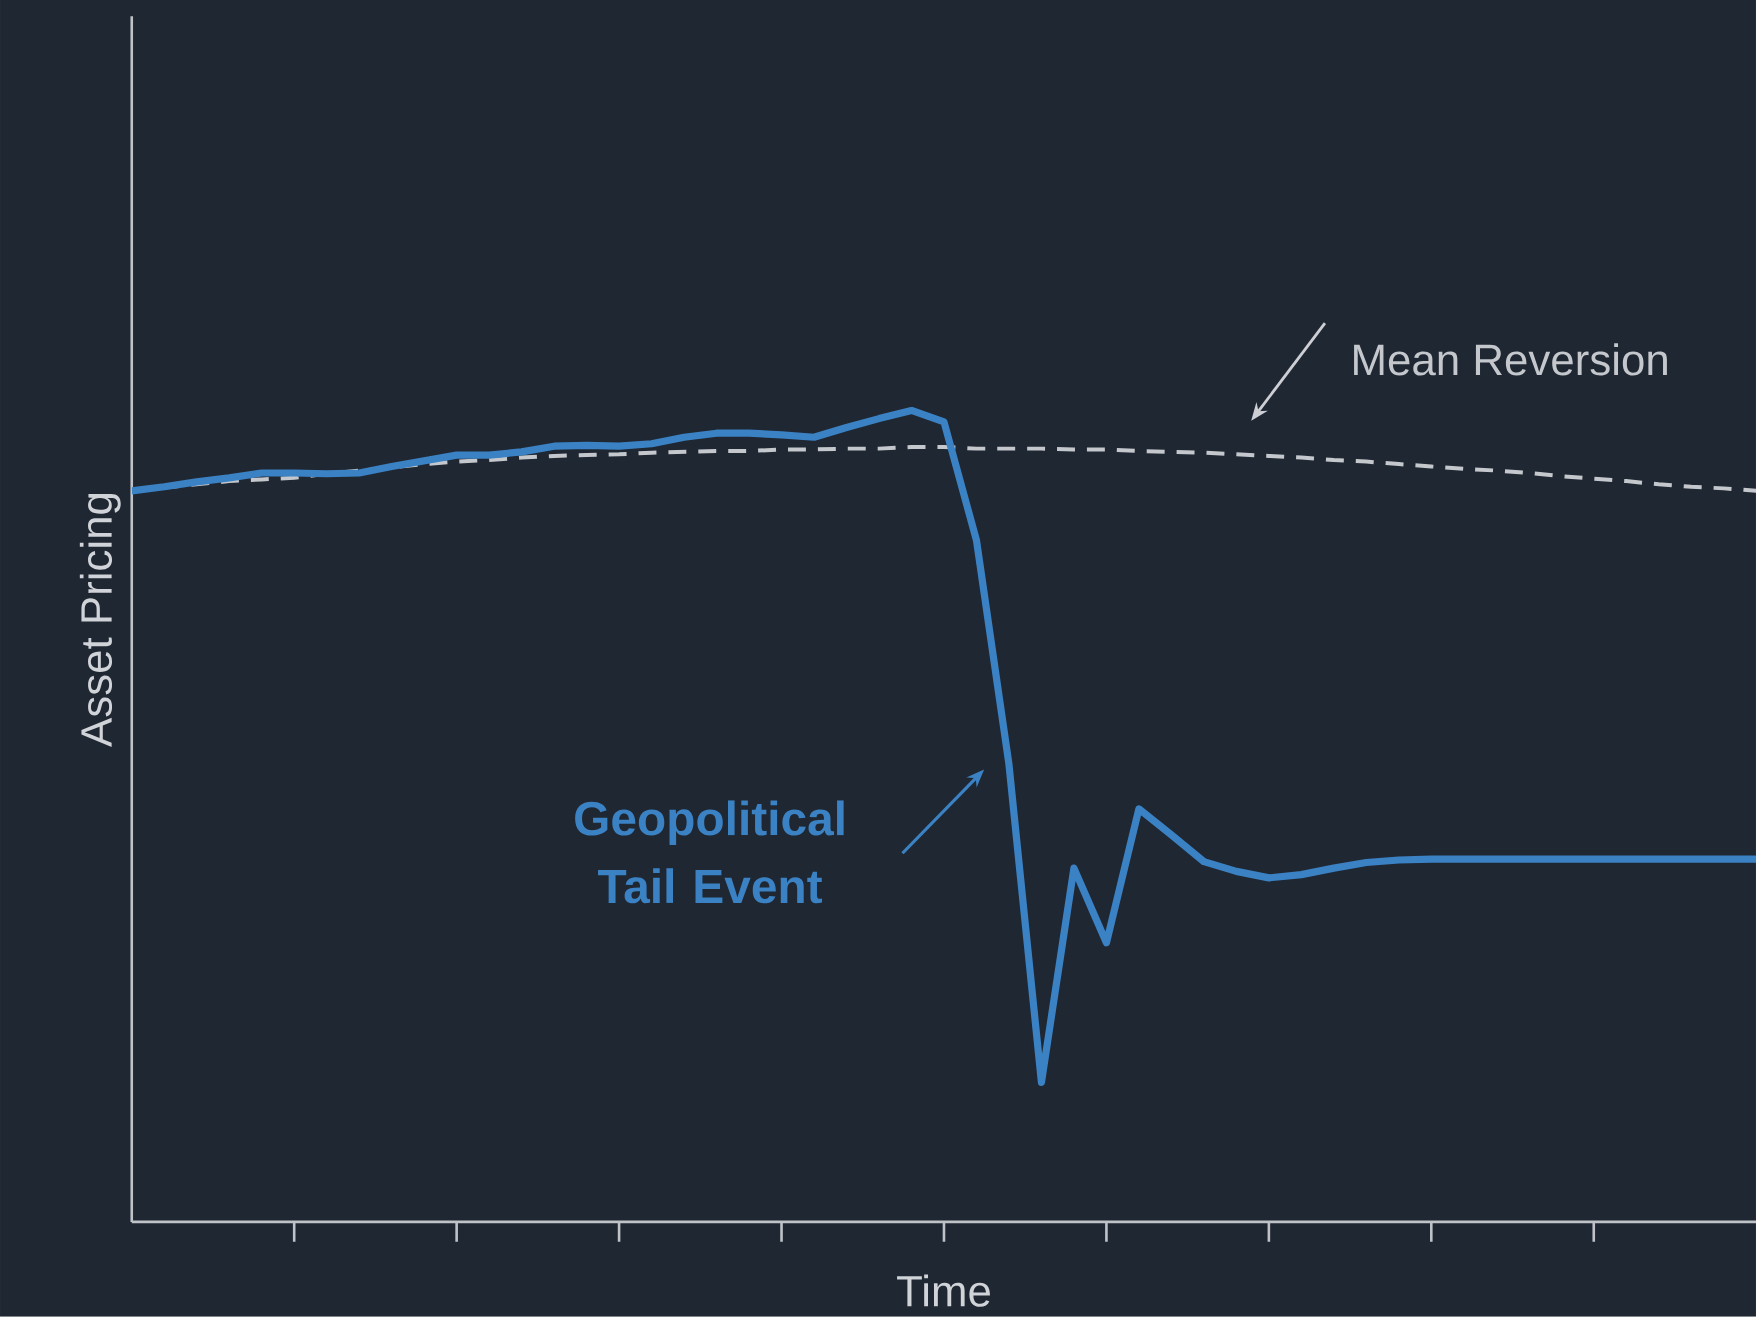 The width and height of the screenshot is (1756, 1317). I want to click on x-axis-title: Time, so click(943, 1290).